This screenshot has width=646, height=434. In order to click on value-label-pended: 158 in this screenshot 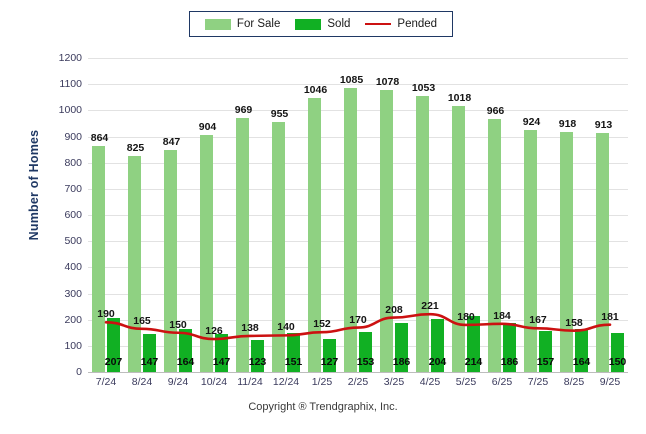, I will do `click(574, 322)`.